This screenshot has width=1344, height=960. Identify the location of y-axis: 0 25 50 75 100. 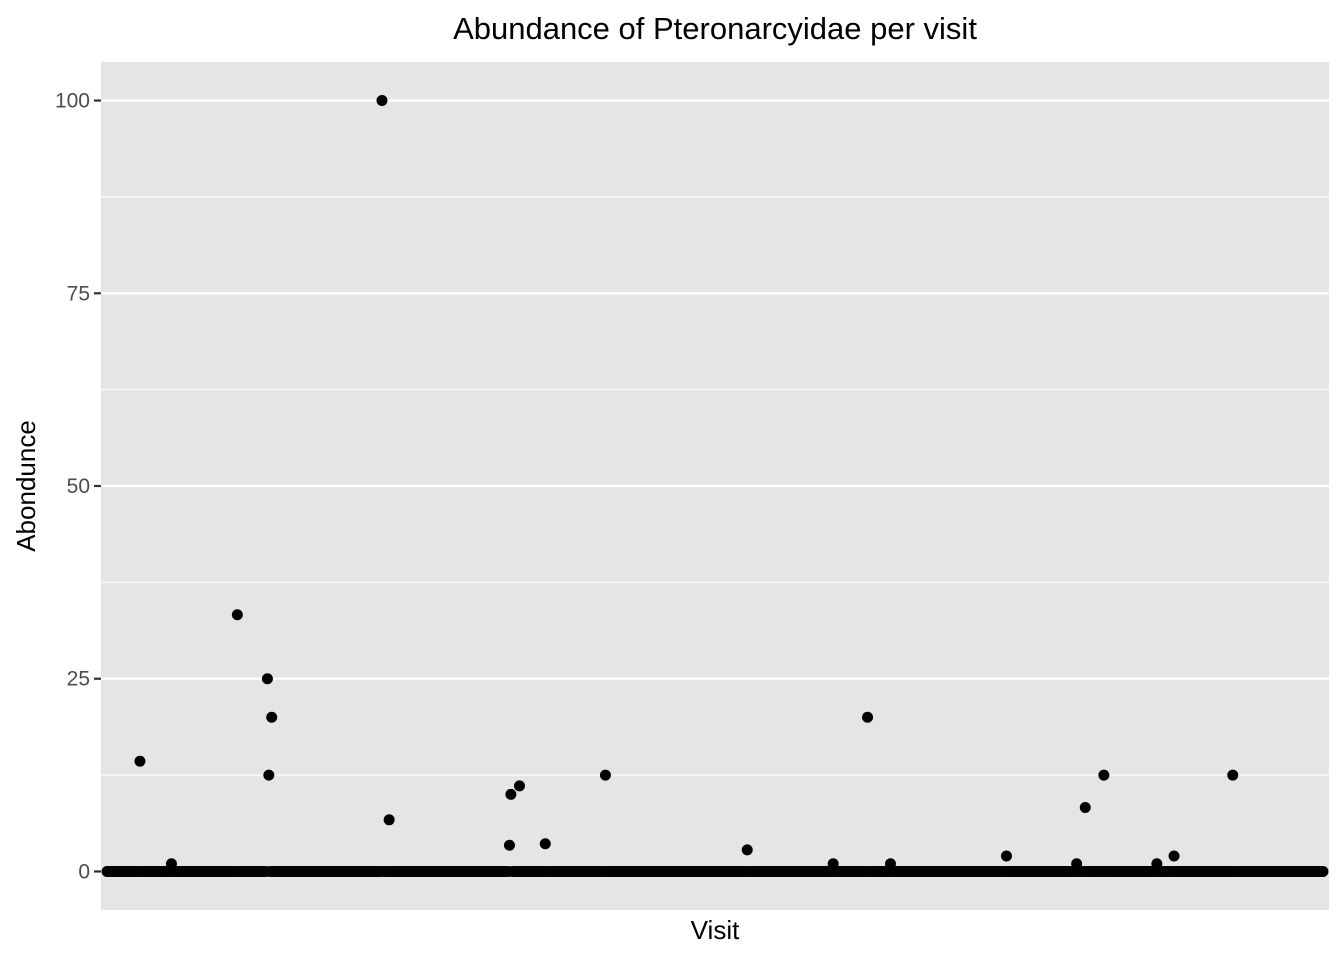
(78, 486).